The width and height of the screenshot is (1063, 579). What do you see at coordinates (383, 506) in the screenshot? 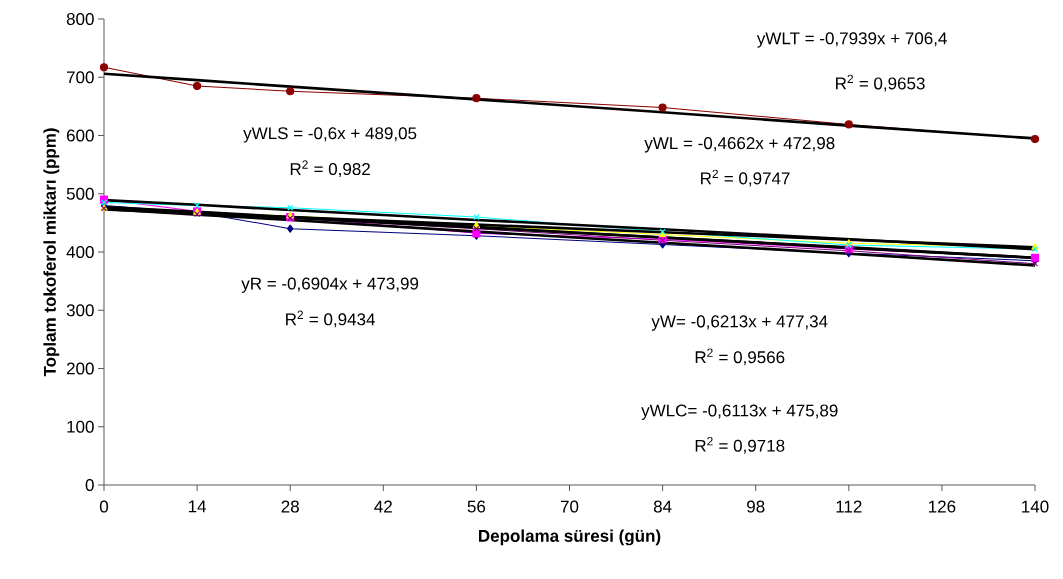
I see `x-tick-label: 42` at bounding box center [383, 506].